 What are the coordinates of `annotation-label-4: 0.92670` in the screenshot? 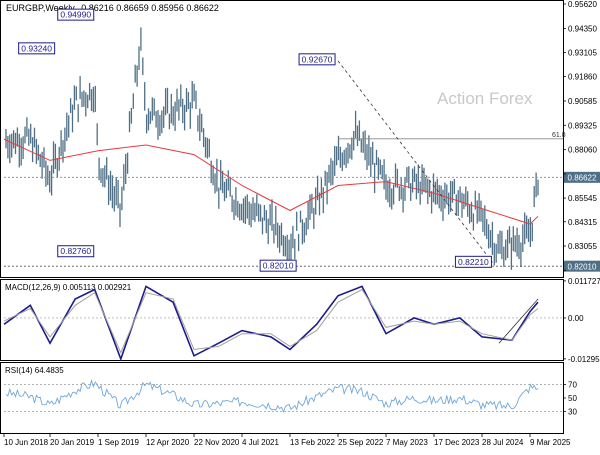 It's located at (317, 59).